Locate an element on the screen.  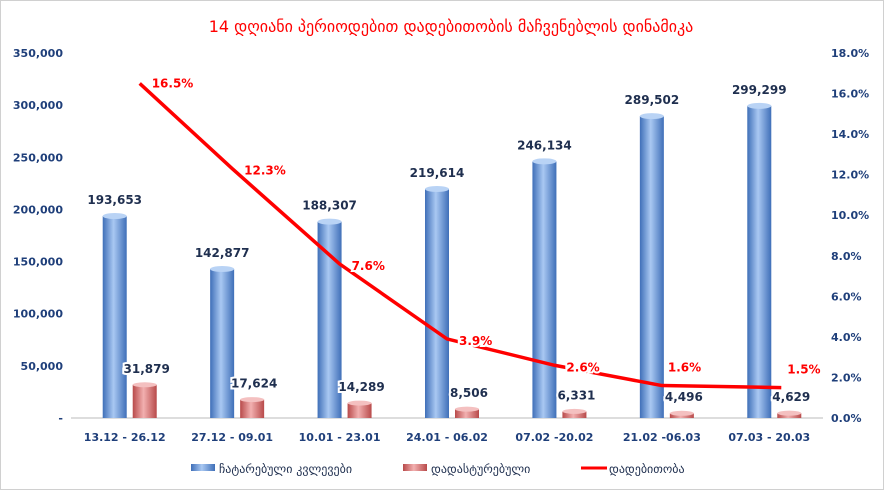
positivity-label: 12.3% is located at coordinates (265, 171).